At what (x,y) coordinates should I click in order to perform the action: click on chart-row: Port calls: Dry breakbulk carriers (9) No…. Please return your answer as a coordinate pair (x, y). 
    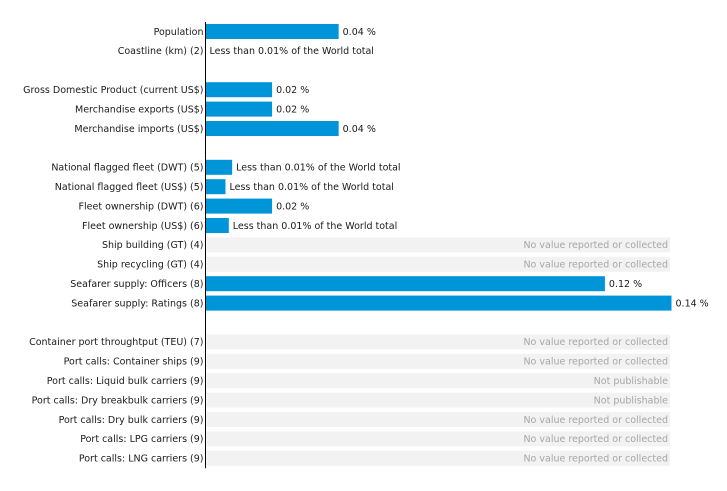
    Looking at the image, I should click on (351, 400).